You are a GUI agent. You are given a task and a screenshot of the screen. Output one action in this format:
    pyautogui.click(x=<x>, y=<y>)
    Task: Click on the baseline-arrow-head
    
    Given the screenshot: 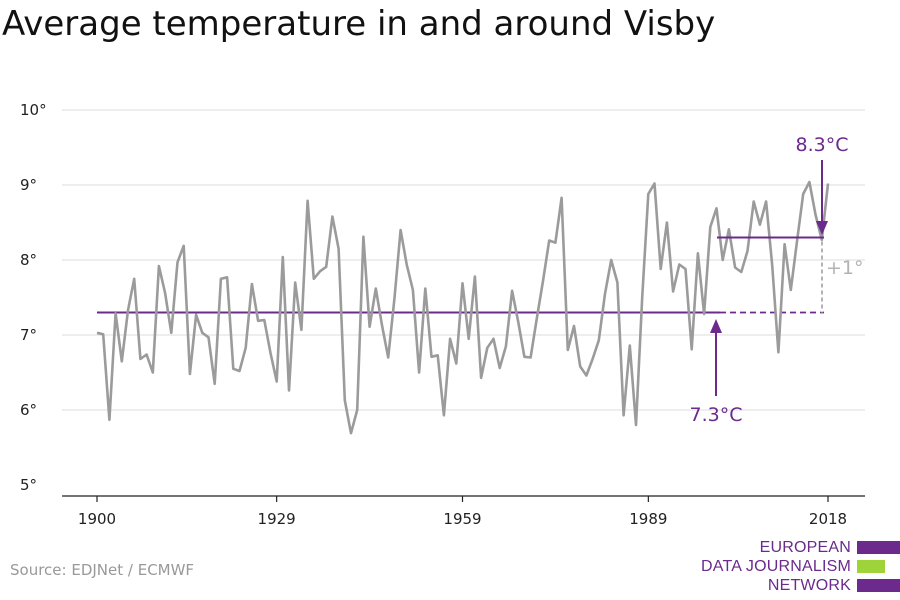 What is the action you would take?
    pyautogui.click(x=716, y=326)
    